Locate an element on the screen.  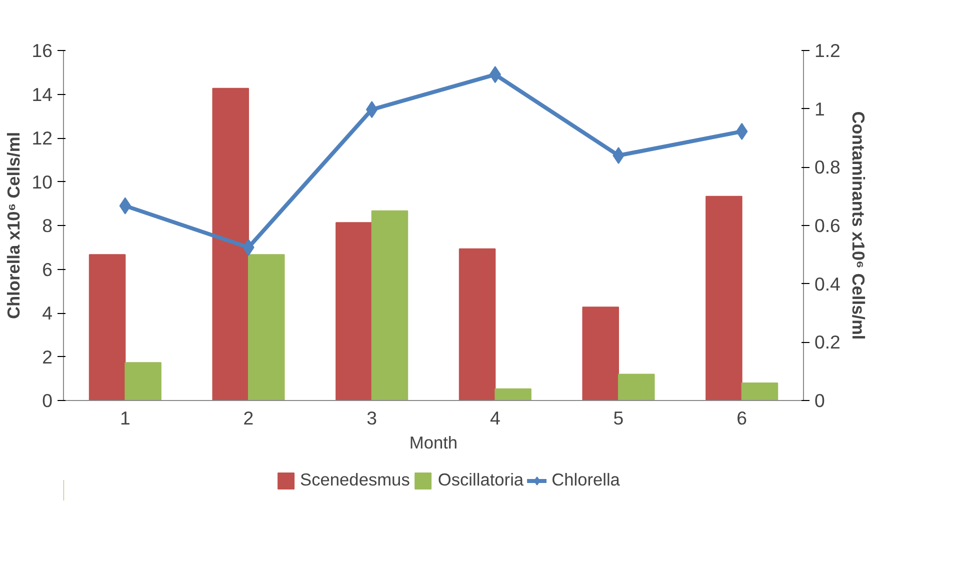
x-axis-title: Month is located at coordinates (433, 442).